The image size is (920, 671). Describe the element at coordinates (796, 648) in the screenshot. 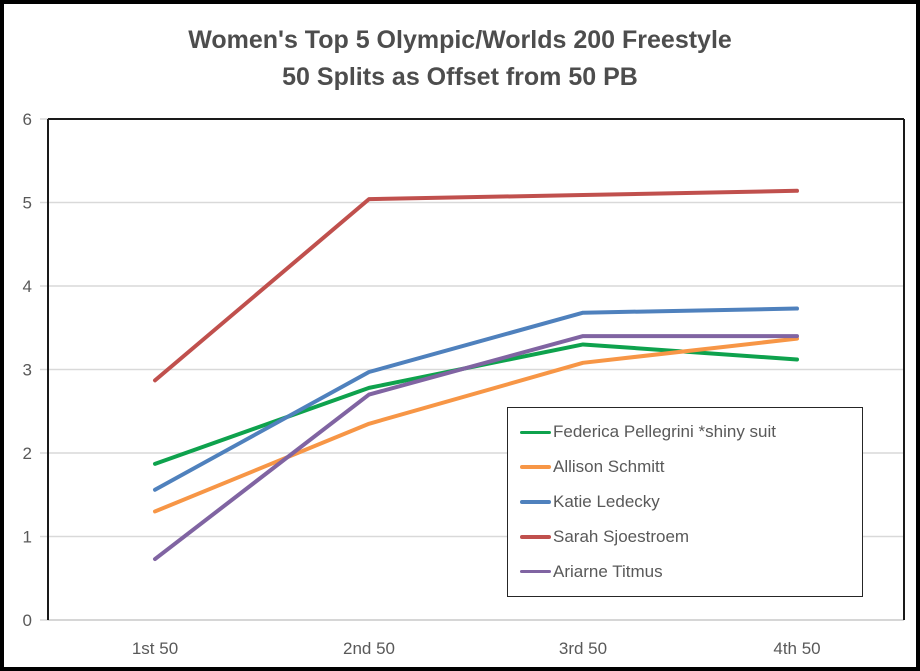

I see `x-axis-label: 4th 50` at that location.